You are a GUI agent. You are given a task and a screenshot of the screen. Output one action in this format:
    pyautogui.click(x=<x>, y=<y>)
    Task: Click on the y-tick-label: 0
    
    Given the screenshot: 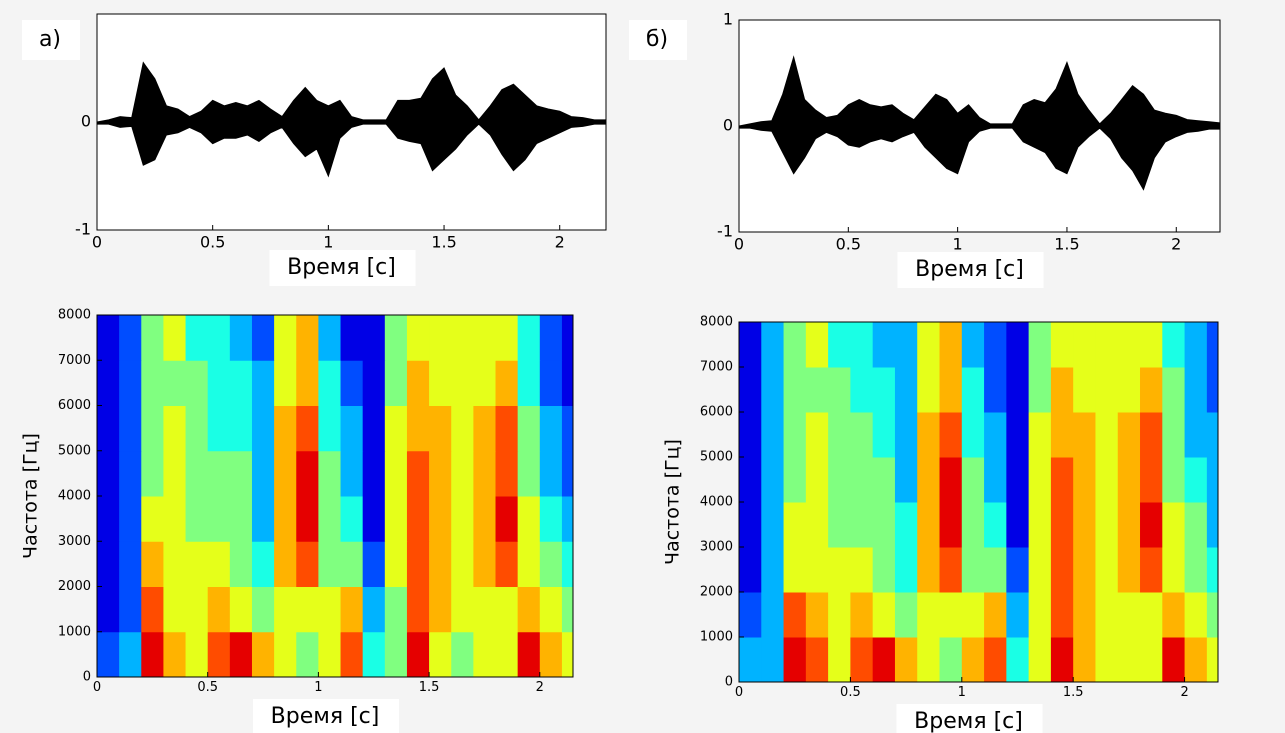 What is the action you would take?
    pyautogui.click(x=86, y=121)
    